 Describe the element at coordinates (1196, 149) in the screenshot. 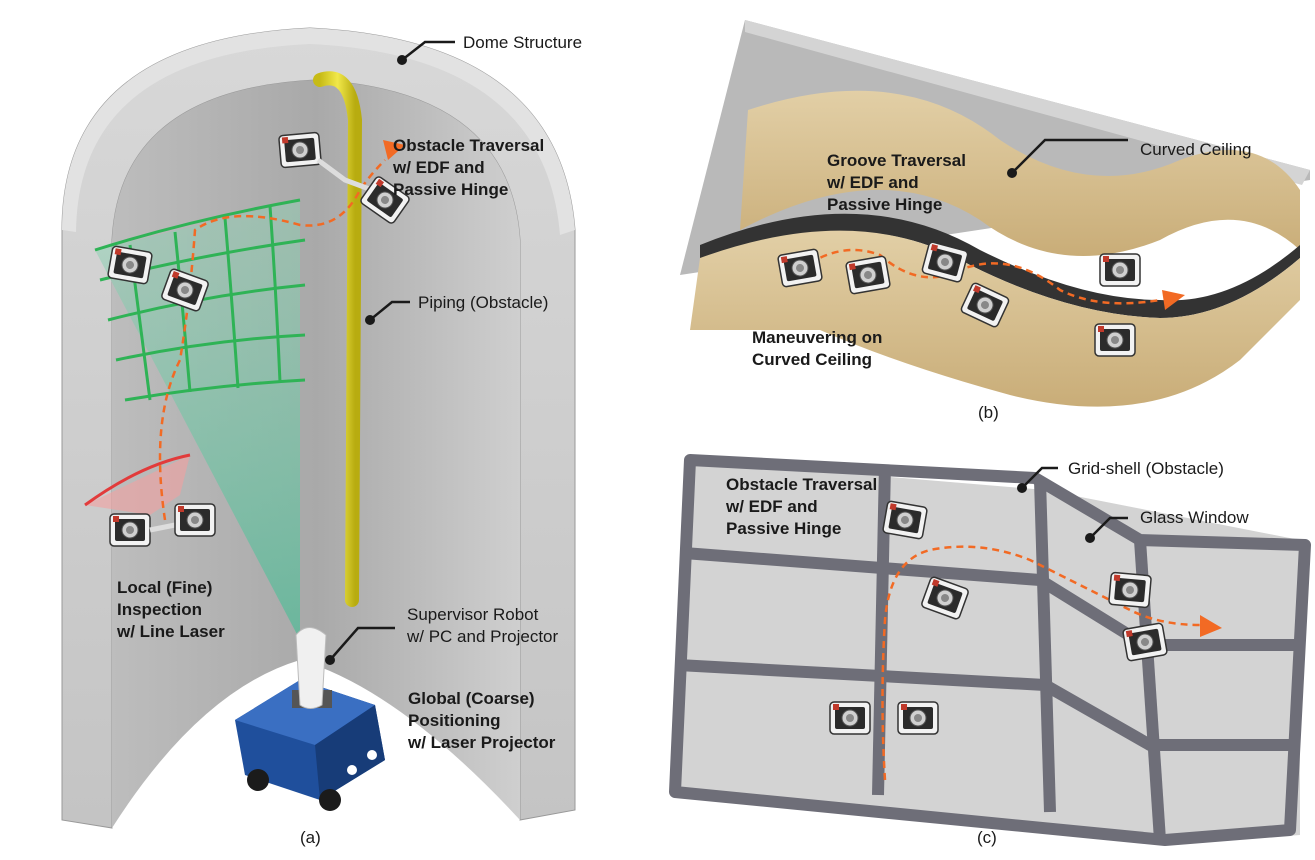

I see `label-curved-ceiling: Curved Ceiling` at that location.